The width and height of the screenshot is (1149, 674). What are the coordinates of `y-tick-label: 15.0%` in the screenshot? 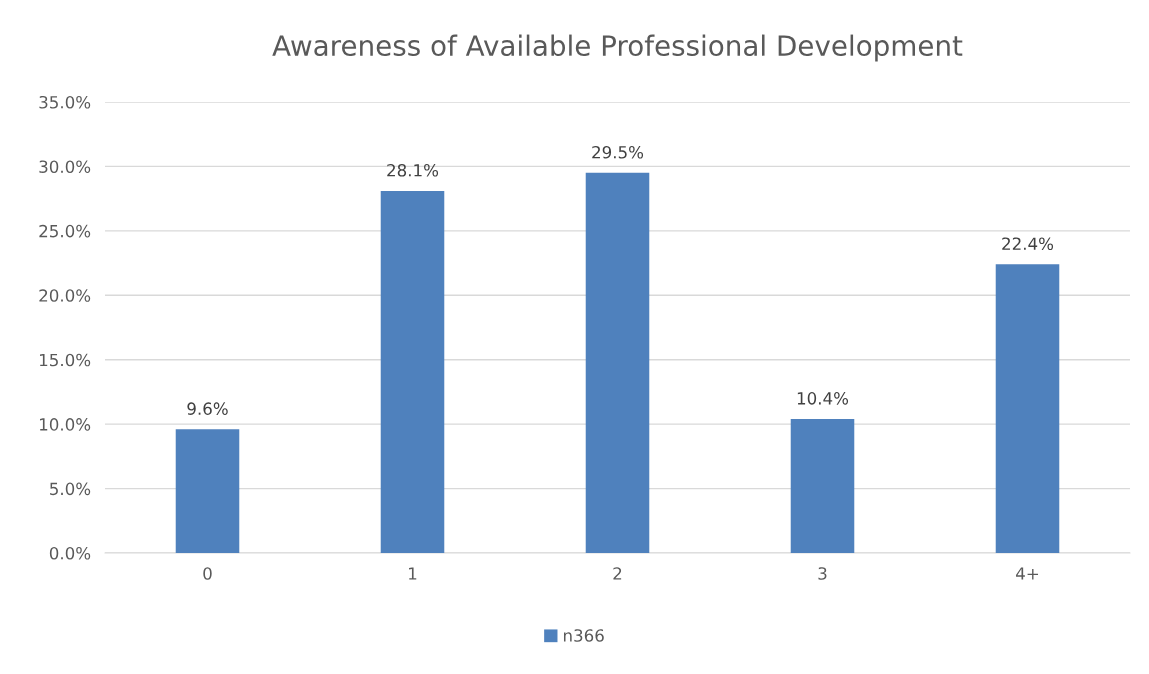 It's located at (65, 360).